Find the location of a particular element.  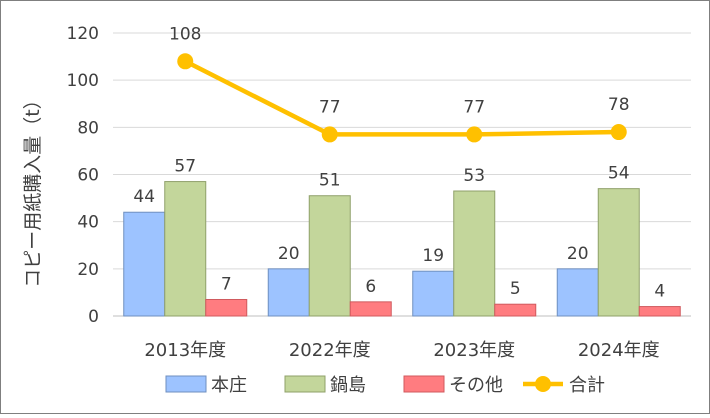

y-tick-label: 20 is located at coordinates (88, 270).